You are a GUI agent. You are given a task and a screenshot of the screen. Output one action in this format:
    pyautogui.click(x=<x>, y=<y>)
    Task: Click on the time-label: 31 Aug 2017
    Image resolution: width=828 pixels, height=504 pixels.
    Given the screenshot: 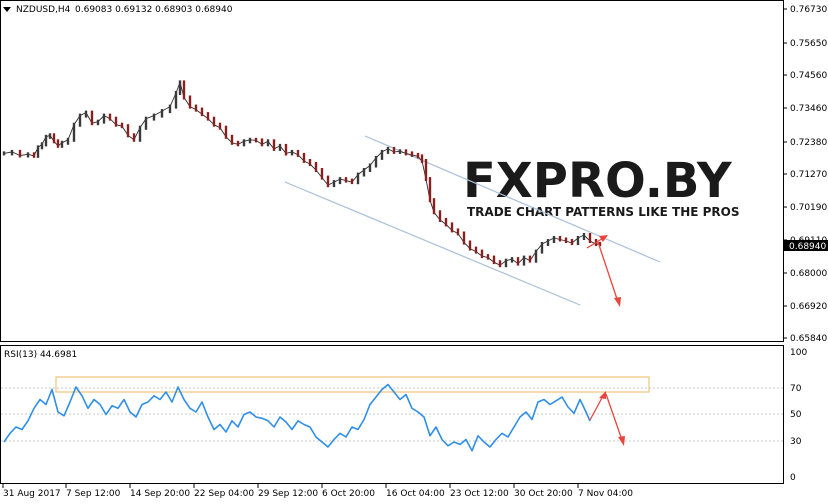 What is the action you would take?
    pyautogui.click(x=32, y=494)
    